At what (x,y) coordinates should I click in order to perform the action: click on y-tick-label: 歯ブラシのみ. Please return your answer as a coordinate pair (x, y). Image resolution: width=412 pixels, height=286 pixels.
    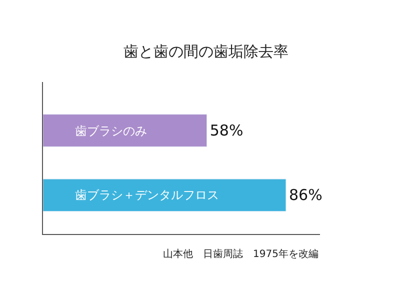
    Looking at the image, I should click on (111, 131).